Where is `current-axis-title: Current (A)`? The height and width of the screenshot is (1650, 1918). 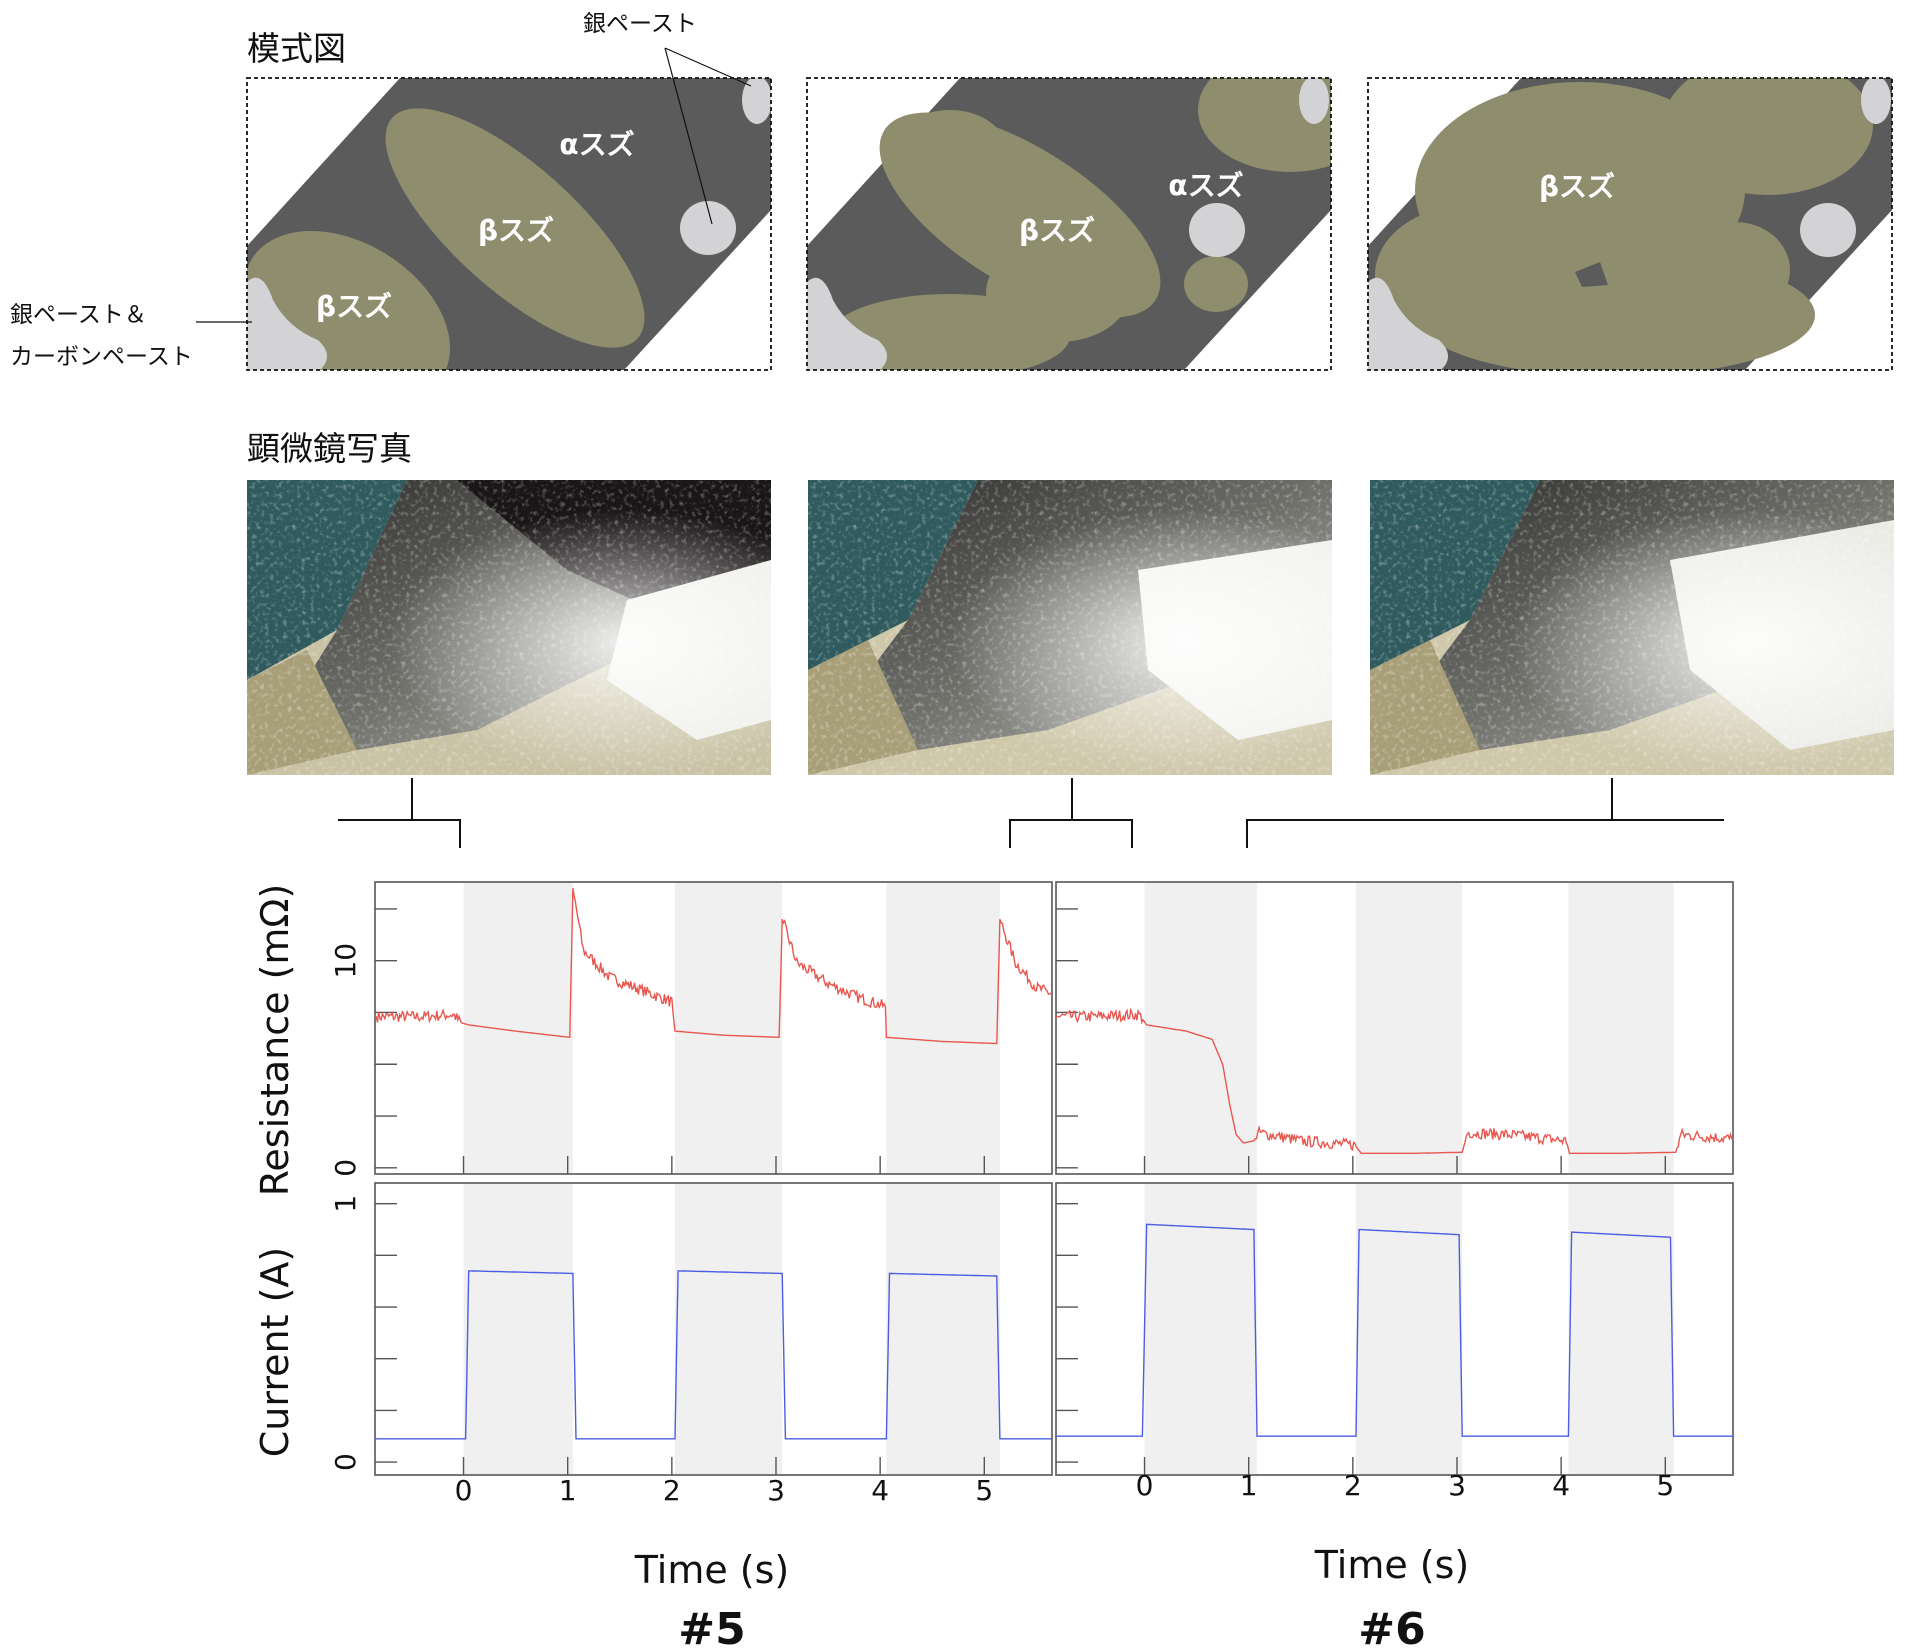
current-axis-title: Current (A) is located at coordinates (275, 1352).